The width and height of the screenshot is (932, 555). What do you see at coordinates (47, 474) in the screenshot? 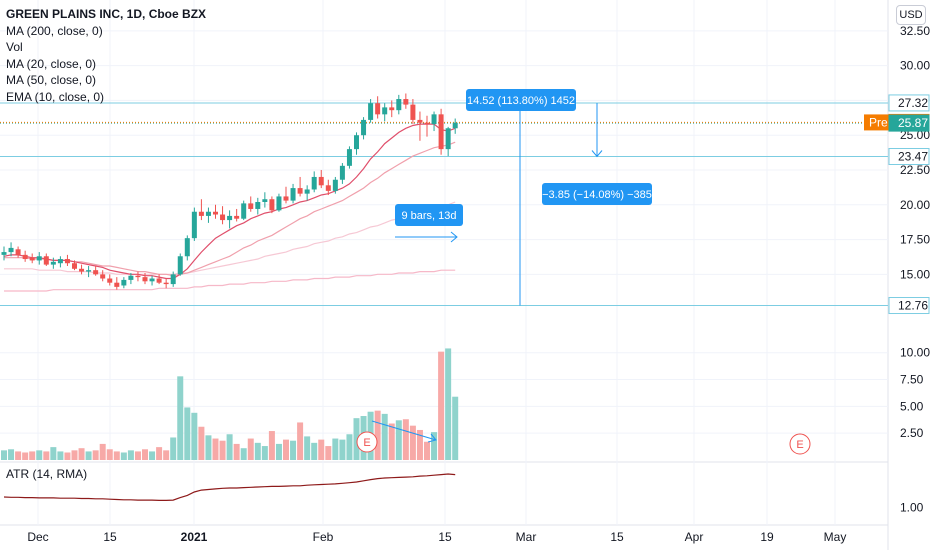
I see `legend-atr: ATR (14, RMA)` at bounding box center [47, 474].